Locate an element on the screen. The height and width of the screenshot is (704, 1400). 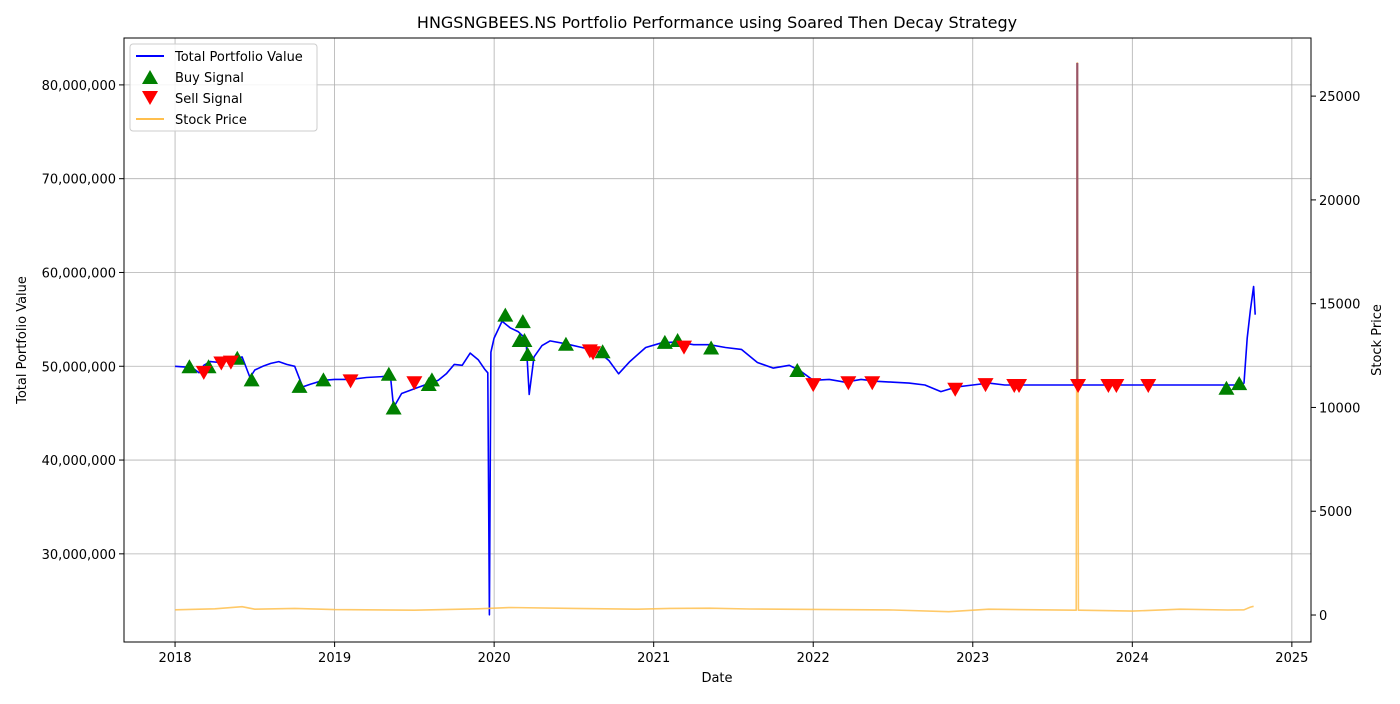
y2-tick-label: 10000 is located at coordinates (1339, 408).